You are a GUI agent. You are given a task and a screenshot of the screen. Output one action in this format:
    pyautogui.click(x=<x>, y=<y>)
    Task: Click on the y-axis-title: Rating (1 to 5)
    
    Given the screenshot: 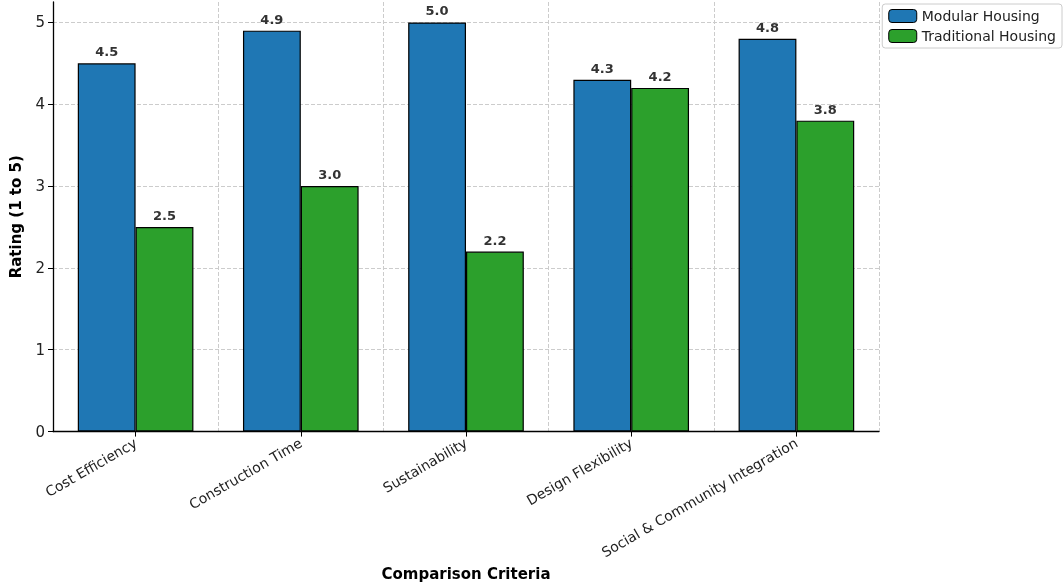 What is the action you would take?
    pyautogui.click(x=15, y=217)
    